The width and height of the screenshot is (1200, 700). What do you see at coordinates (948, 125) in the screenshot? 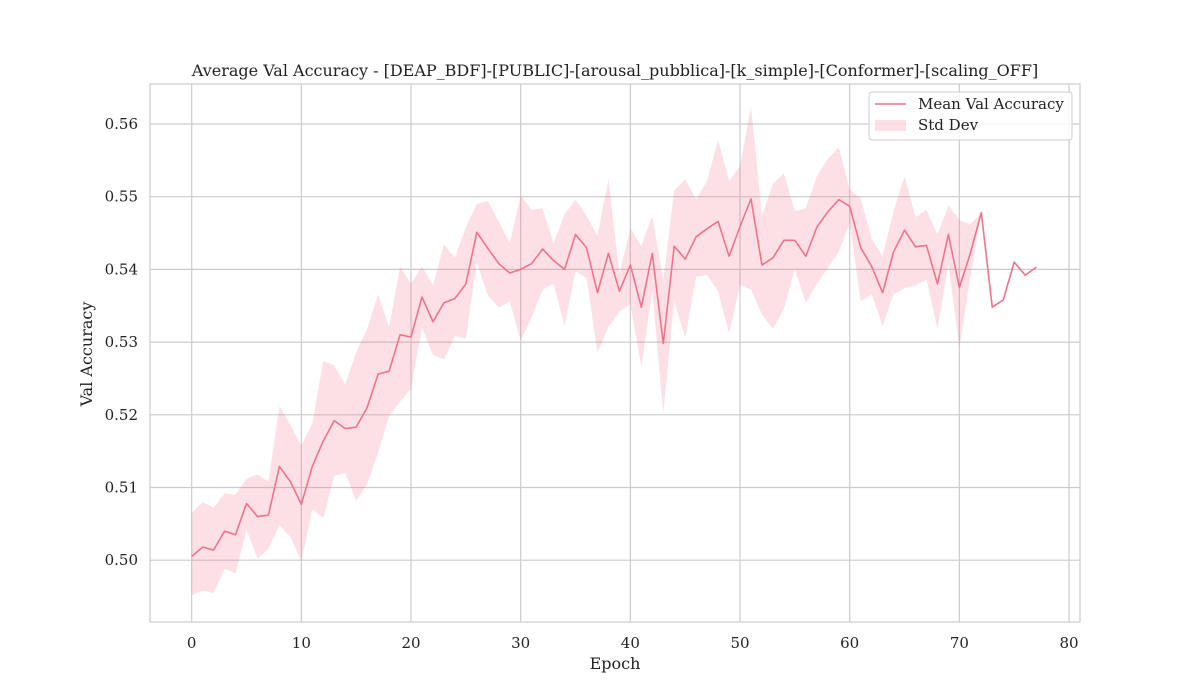
I see `legend-label-std: Std Dev` at bounding box center [948, 125].